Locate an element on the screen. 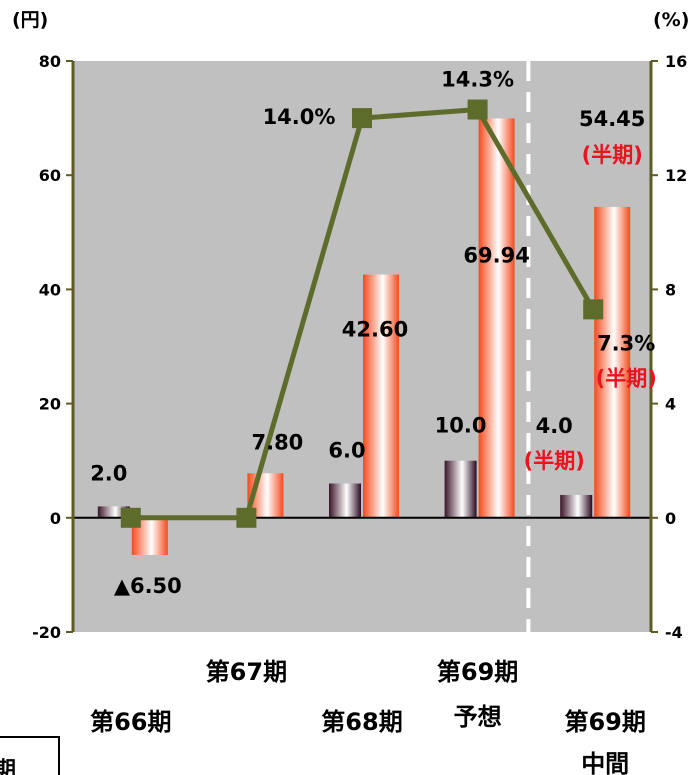  eps-label-4: 54.45 is located at coordinates (612, 119).